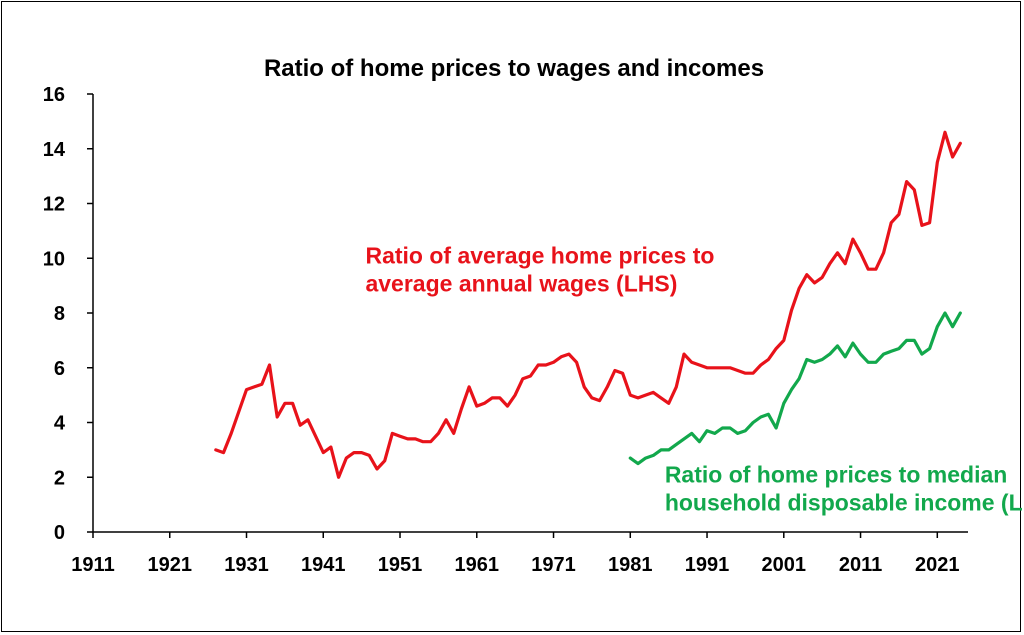 This screenshot has height=635, width=1024. Describe the element at coordinates (630, 565) in the screenshot. I see `x-tick-label: 1981` at that location.